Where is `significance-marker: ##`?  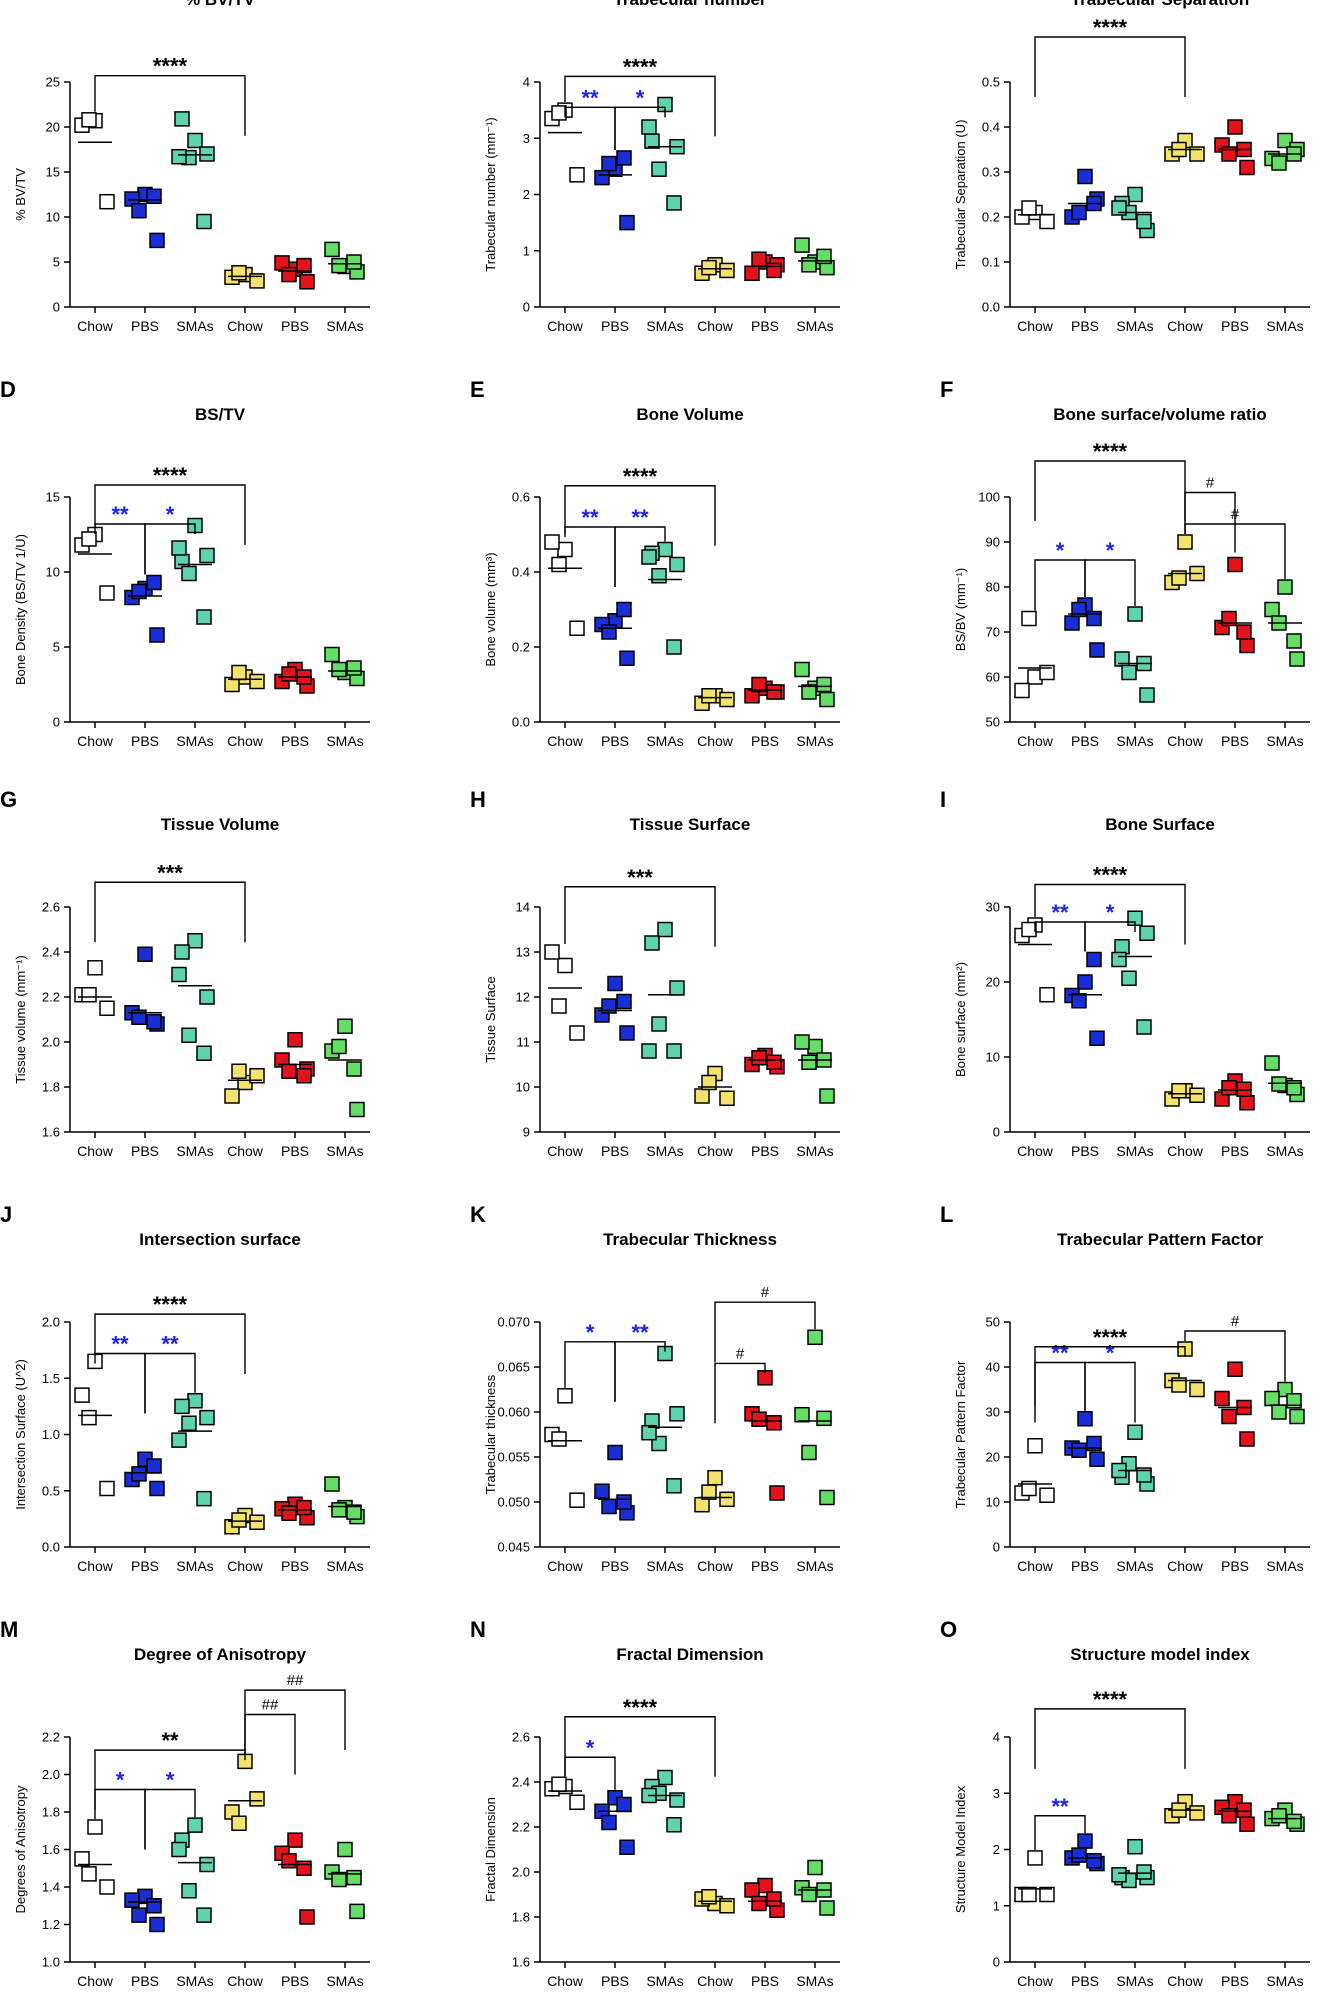 significance-marker: ## is located at coordinates (270, 1705).